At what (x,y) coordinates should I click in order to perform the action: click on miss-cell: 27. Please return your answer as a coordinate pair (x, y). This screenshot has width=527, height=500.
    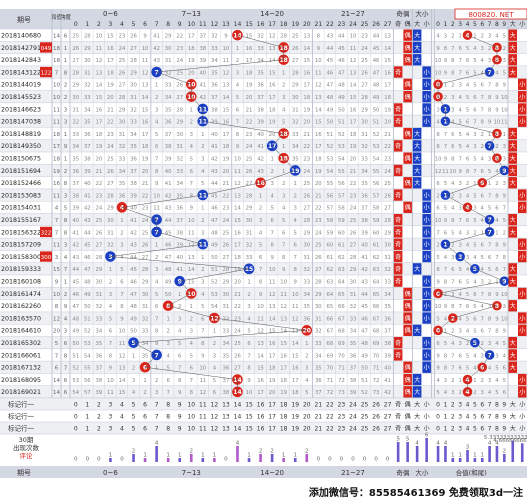
    Looking at the image, I should click on (237, 369).